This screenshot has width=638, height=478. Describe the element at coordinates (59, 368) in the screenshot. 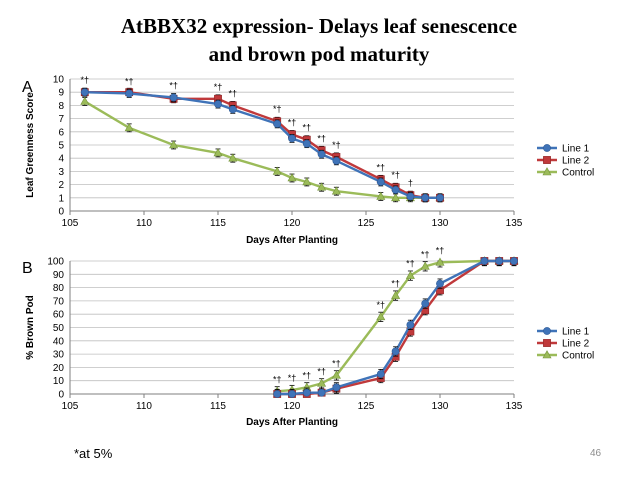

I see `y-tick-label: 20` at that location.